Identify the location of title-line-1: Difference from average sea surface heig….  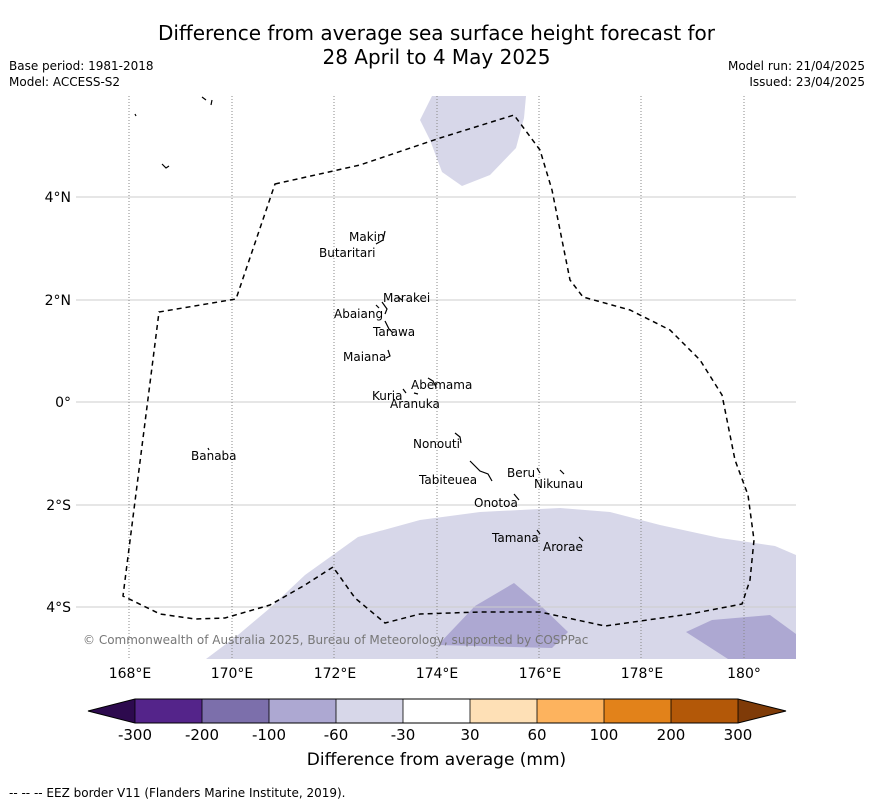
(436, 33).